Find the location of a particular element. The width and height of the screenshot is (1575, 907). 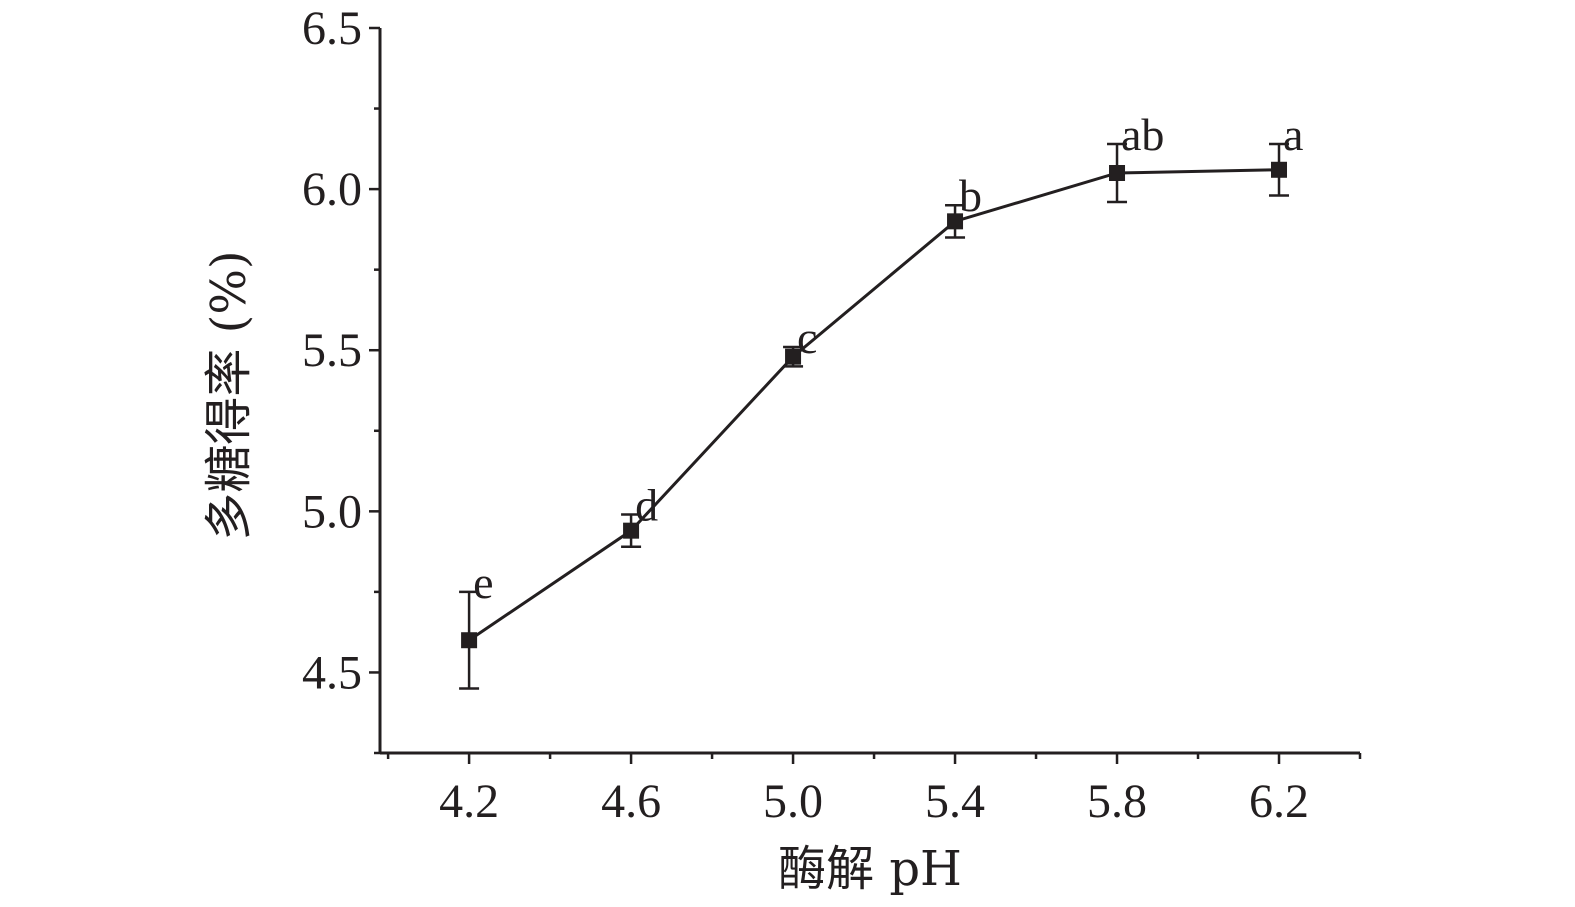

x-tick-label: 5.4 is located at coordinates (955, 801).